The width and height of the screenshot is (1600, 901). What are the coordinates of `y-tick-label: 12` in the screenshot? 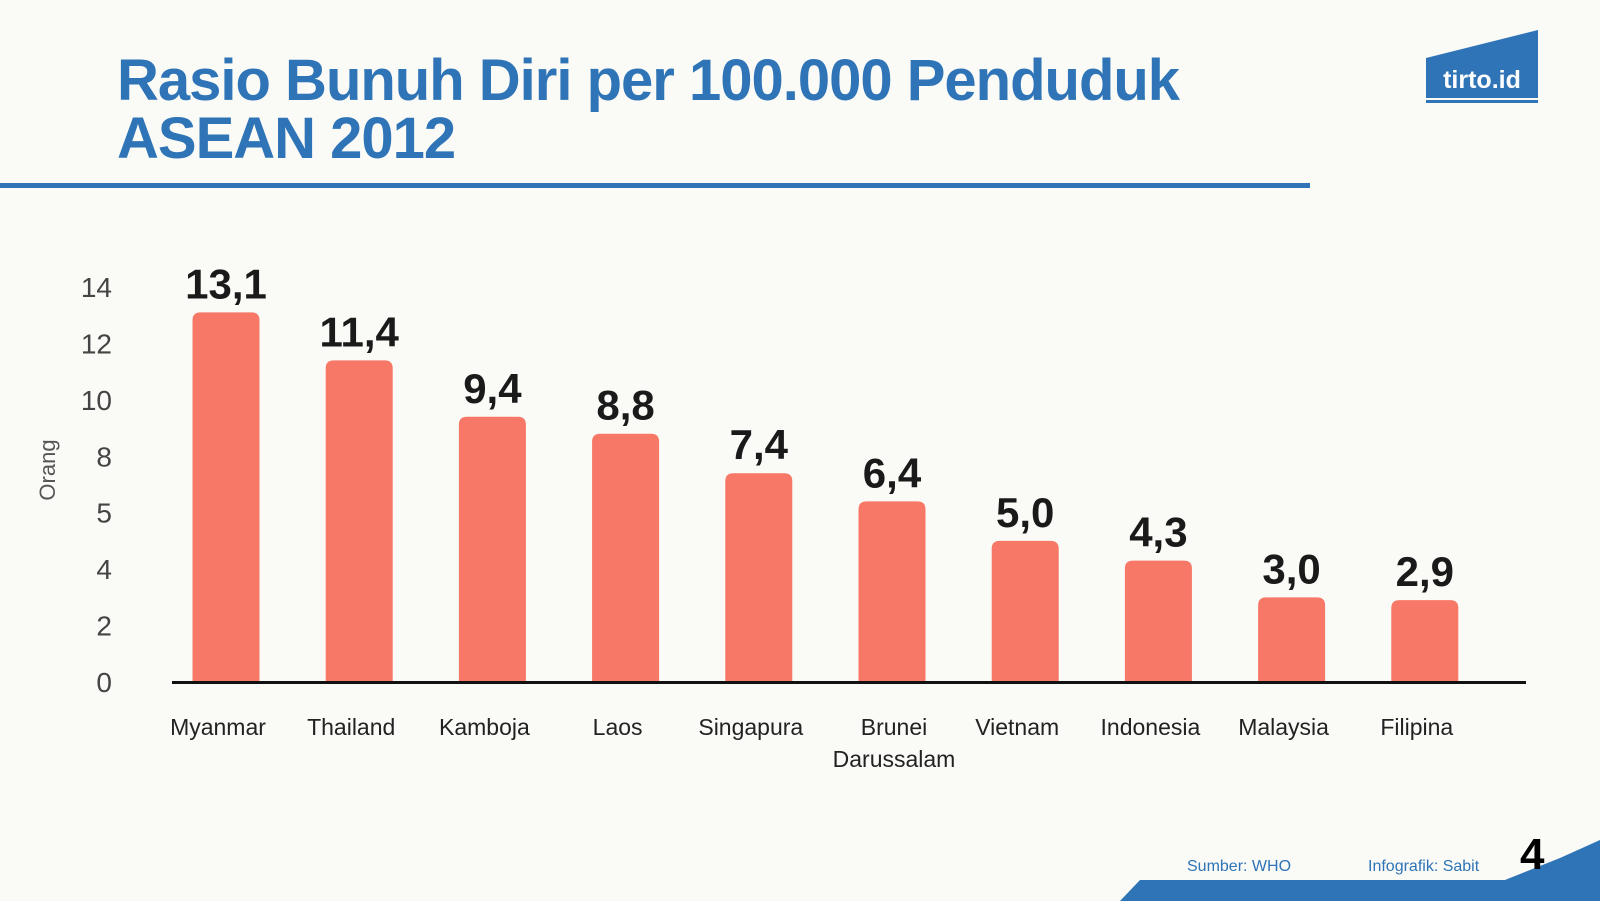 It's located at (96, 343).